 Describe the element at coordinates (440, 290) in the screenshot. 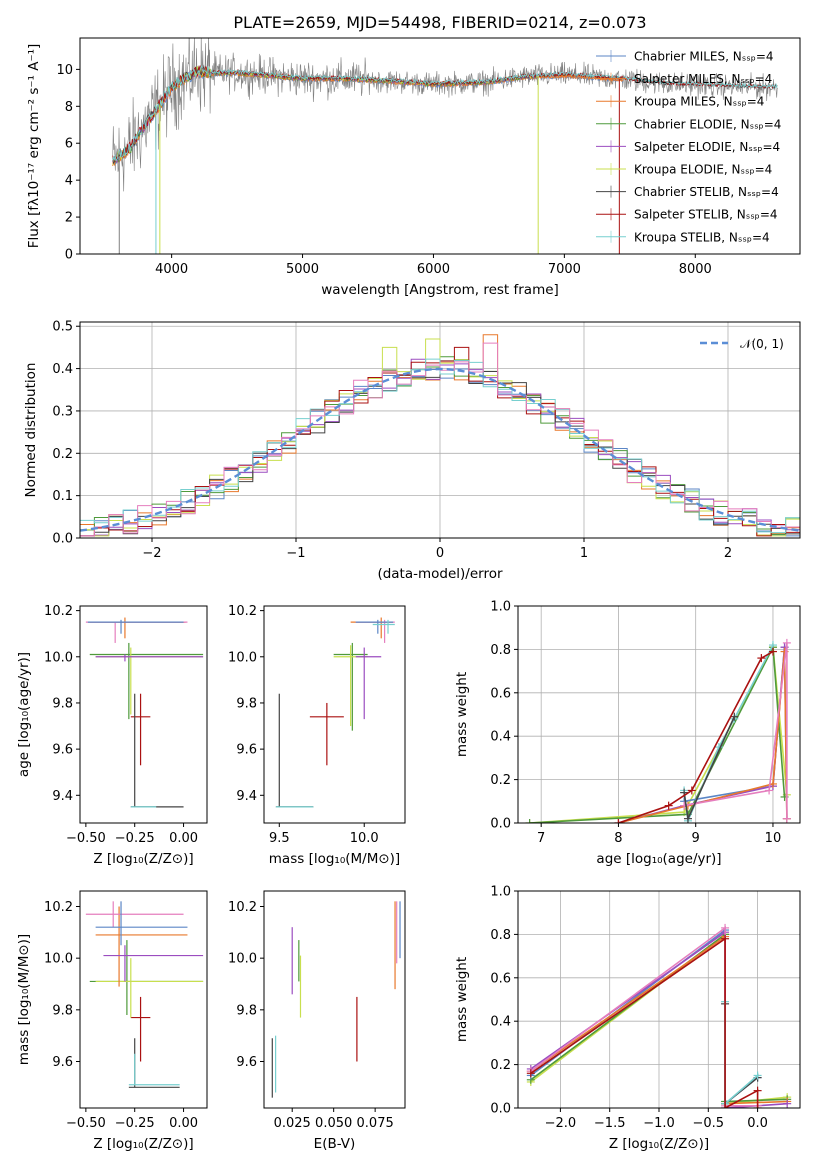

I see `x-axis-label: wavelength [Angstrom, rest frame]` at that location.